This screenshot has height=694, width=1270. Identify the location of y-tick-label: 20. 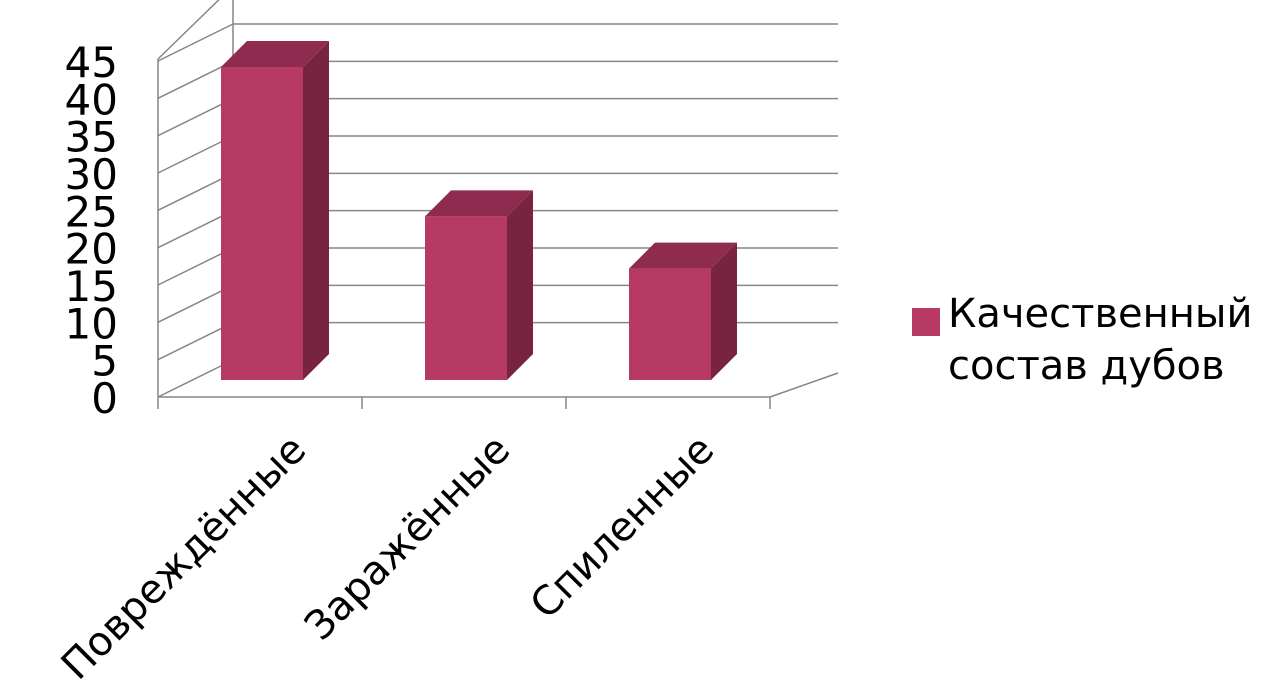
(91, 249).